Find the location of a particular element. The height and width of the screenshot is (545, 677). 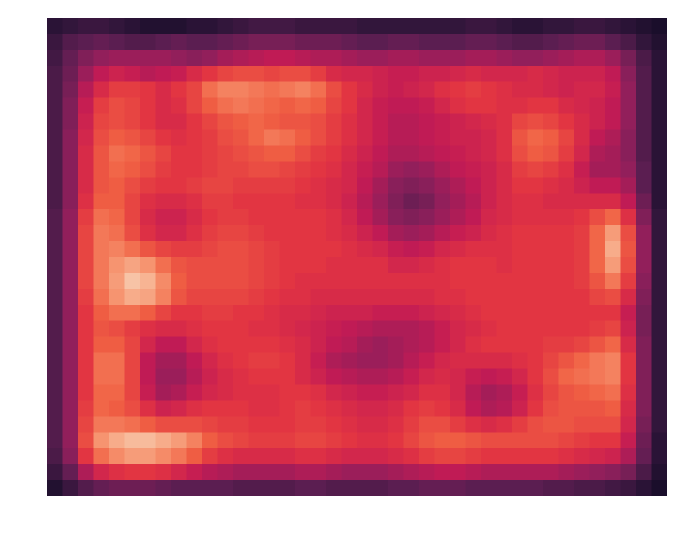

heatmap-cell-r3-c8 is located at coordinates (179, 74).